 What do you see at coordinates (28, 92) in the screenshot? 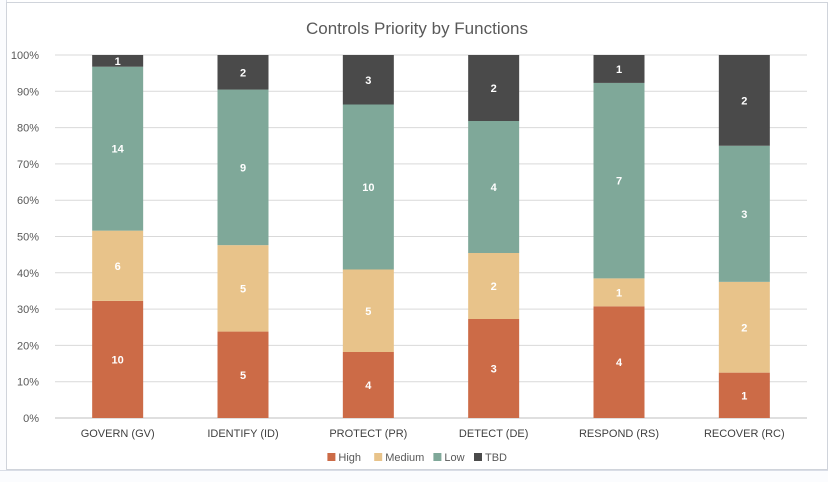
I see `y-tick-label: 90%` at bounding box center [28, 92].